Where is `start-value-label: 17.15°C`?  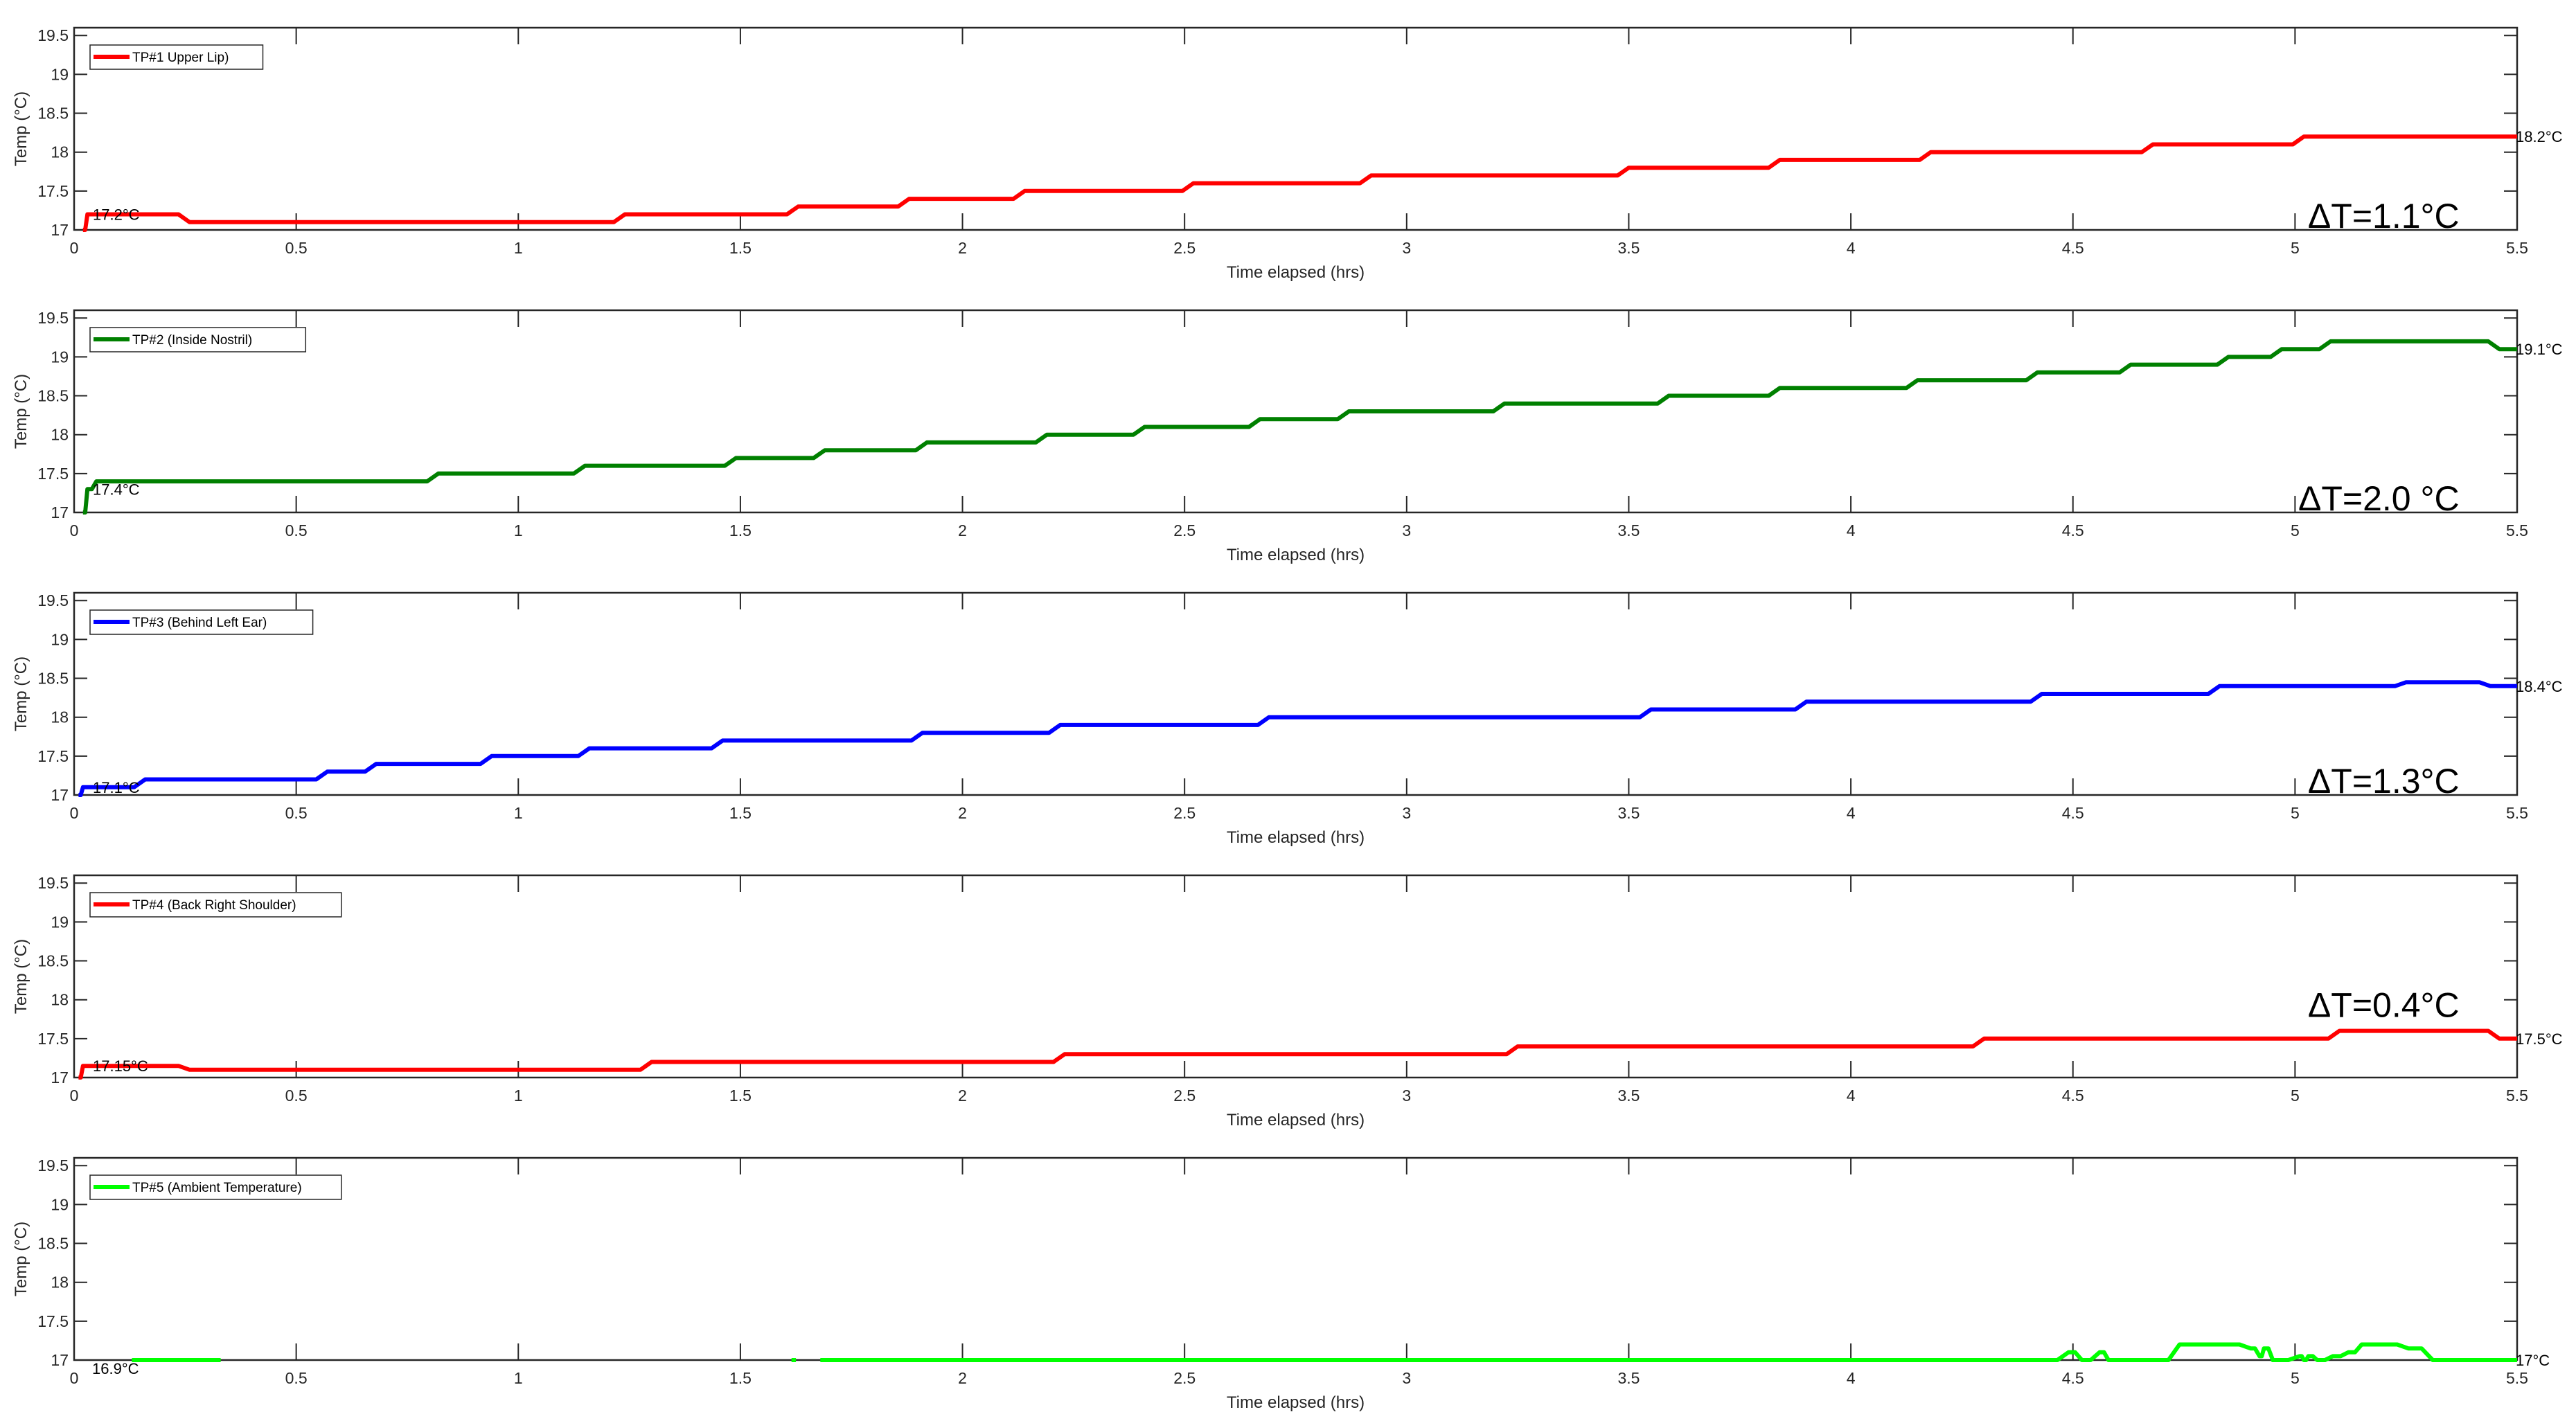
start-value-label: 17.15°C is located at coordinates (120, 1066).